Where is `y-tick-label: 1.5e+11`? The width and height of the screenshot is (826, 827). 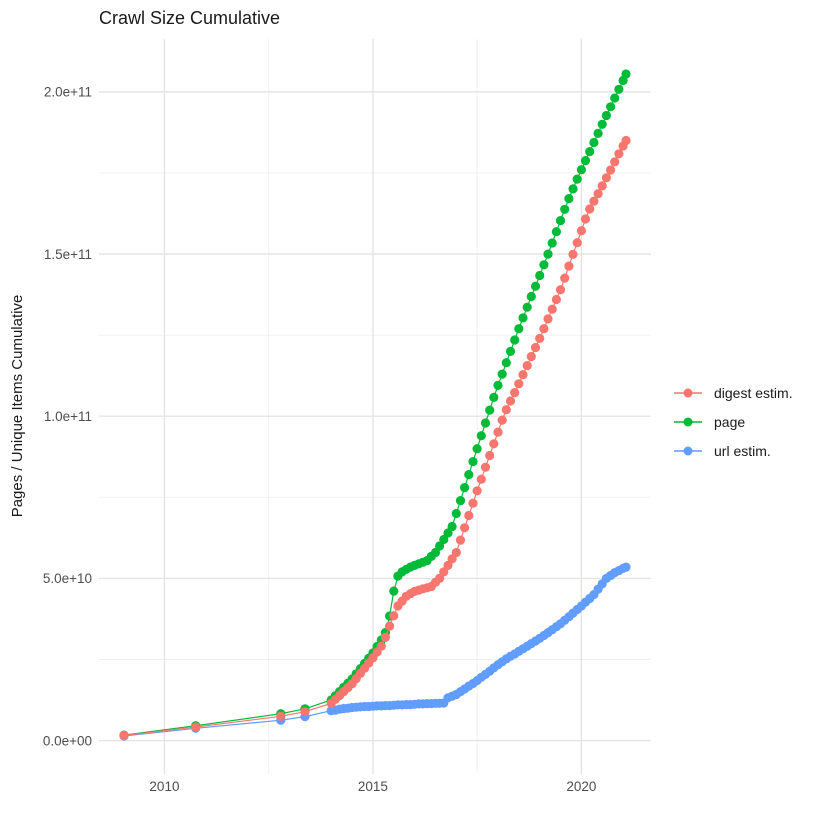 y-tick-label: 1.5e+11 is located at coordinates (68, 254).